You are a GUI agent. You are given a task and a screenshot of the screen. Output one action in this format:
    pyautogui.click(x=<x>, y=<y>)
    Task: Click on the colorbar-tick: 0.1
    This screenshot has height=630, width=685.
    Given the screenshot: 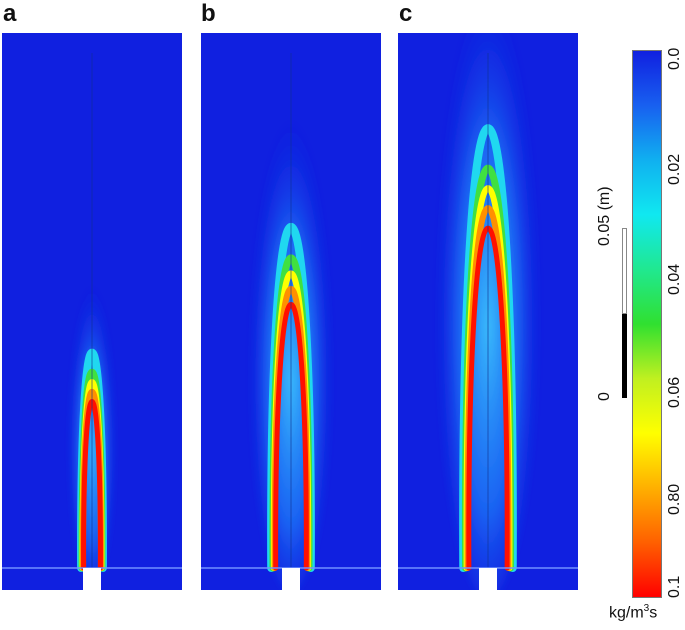 What is the action you would take?
    pyautogui.click(x=674, y=586)
    